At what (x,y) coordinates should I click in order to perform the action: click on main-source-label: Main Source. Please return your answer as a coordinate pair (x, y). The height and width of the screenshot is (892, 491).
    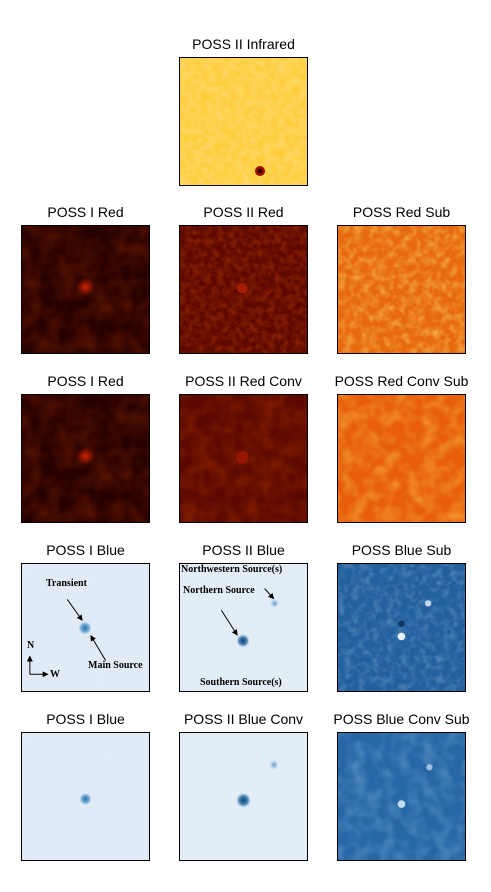
    Looking at the image, I should click on (115, 665).